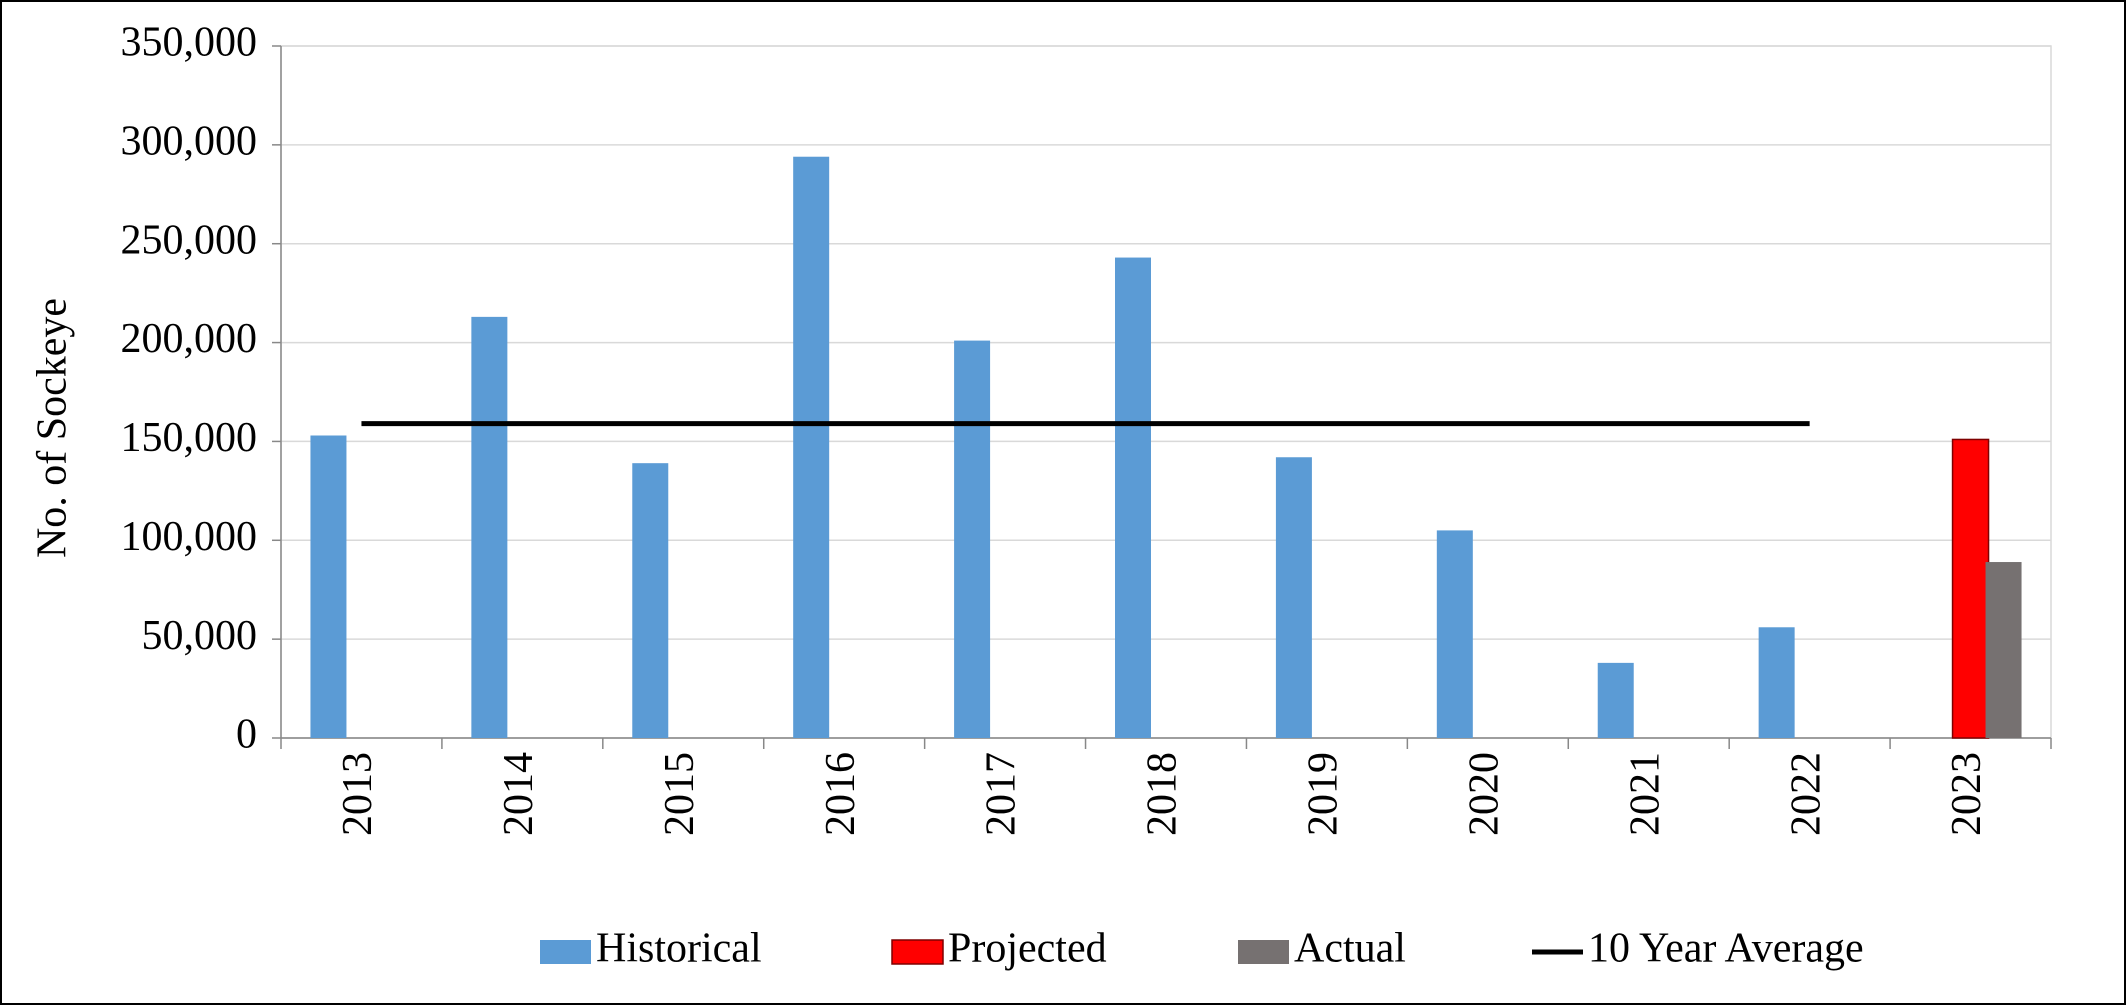 Image resolution: width=2126 pixels, height=1005 pixels. I want to click on x-tick-label: 2019, so click(1324, 794).